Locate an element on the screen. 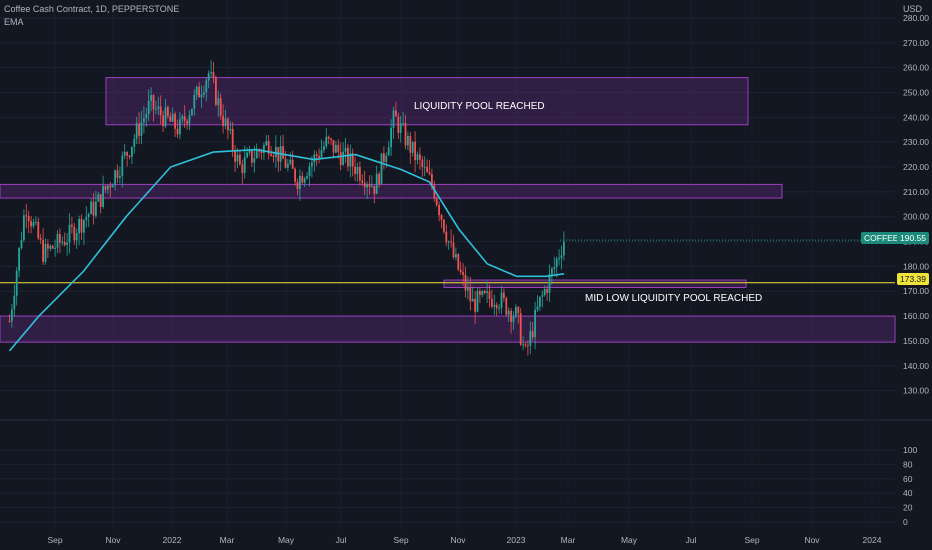 This screenshot has width=932, height=550. volume-tick-label: 0 is located at coordinates (905, 522).